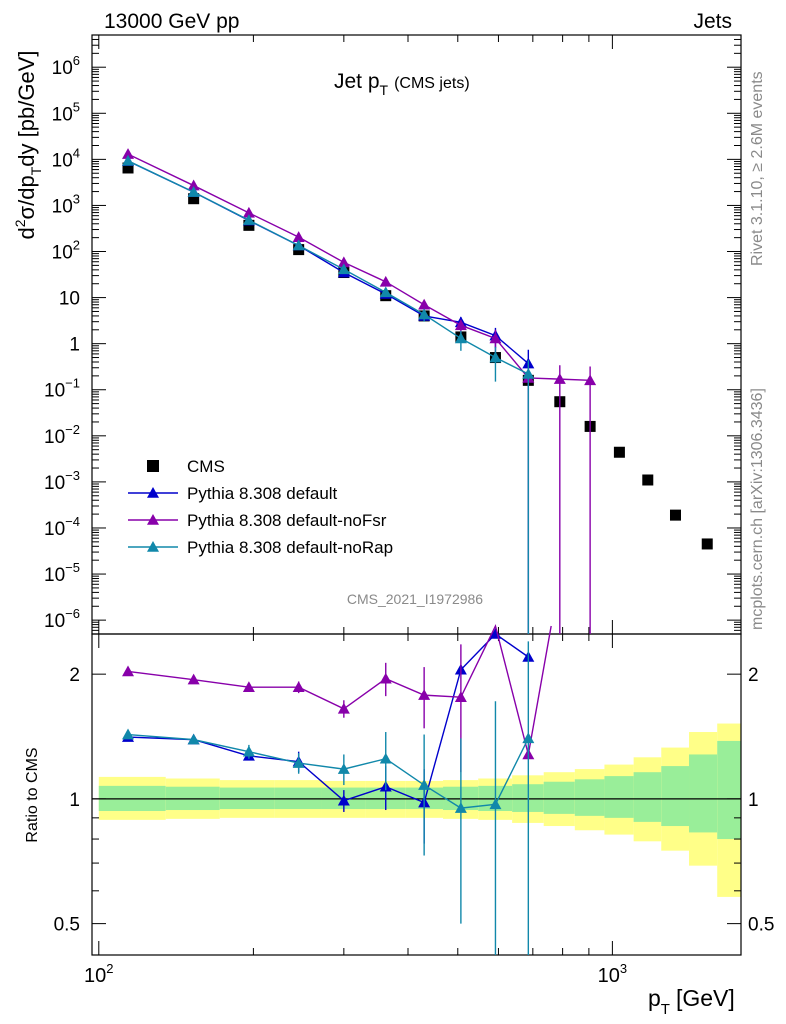 The height and width of the screenshot is (1024, 786). I want to click on main-y-tick-label: 1, so click(74, 345).